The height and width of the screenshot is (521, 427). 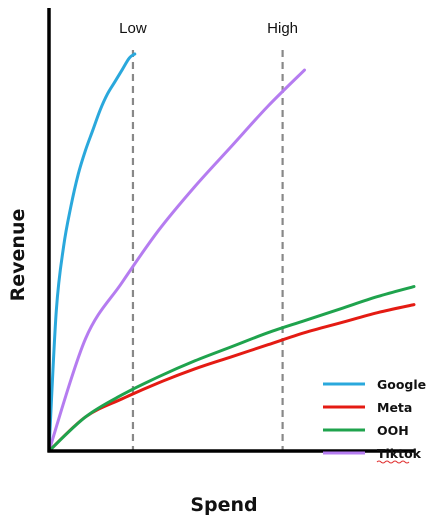 I want to click on reference-label-high: High, so click(x=282, y=28).